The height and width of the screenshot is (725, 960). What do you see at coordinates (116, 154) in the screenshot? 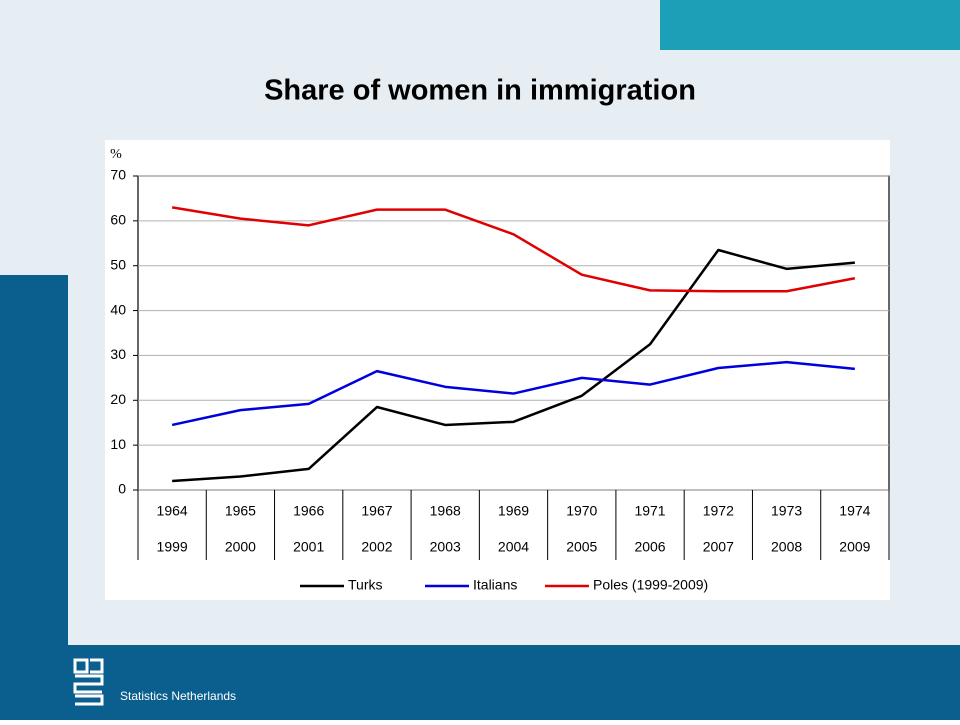
I see `y-axis-label: %` at bounding box center [116, 154].